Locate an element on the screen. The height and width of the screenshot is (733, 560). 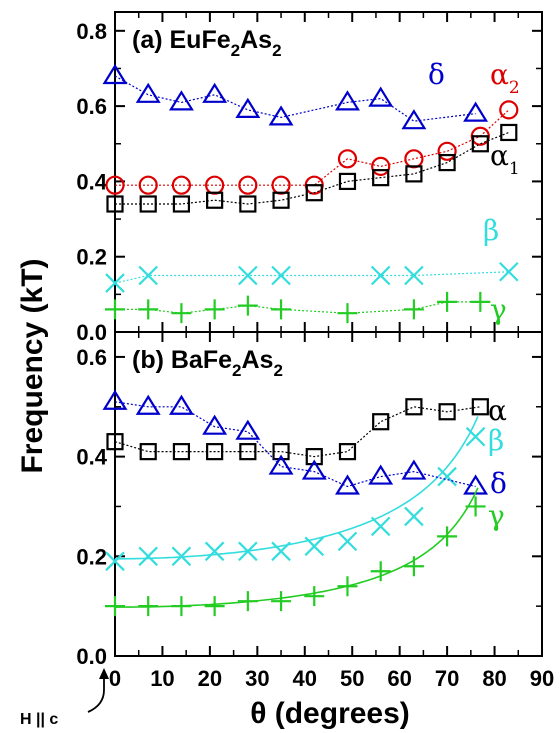
panel-a-series-label: α2 is located at coordinates (505, 78).